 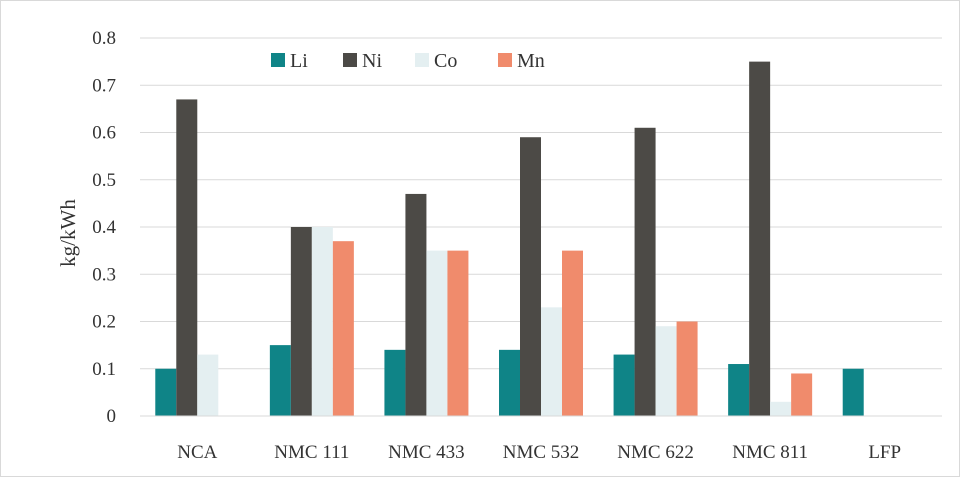 I want to click on bar-ni-nca, so click(x=187, y=258).